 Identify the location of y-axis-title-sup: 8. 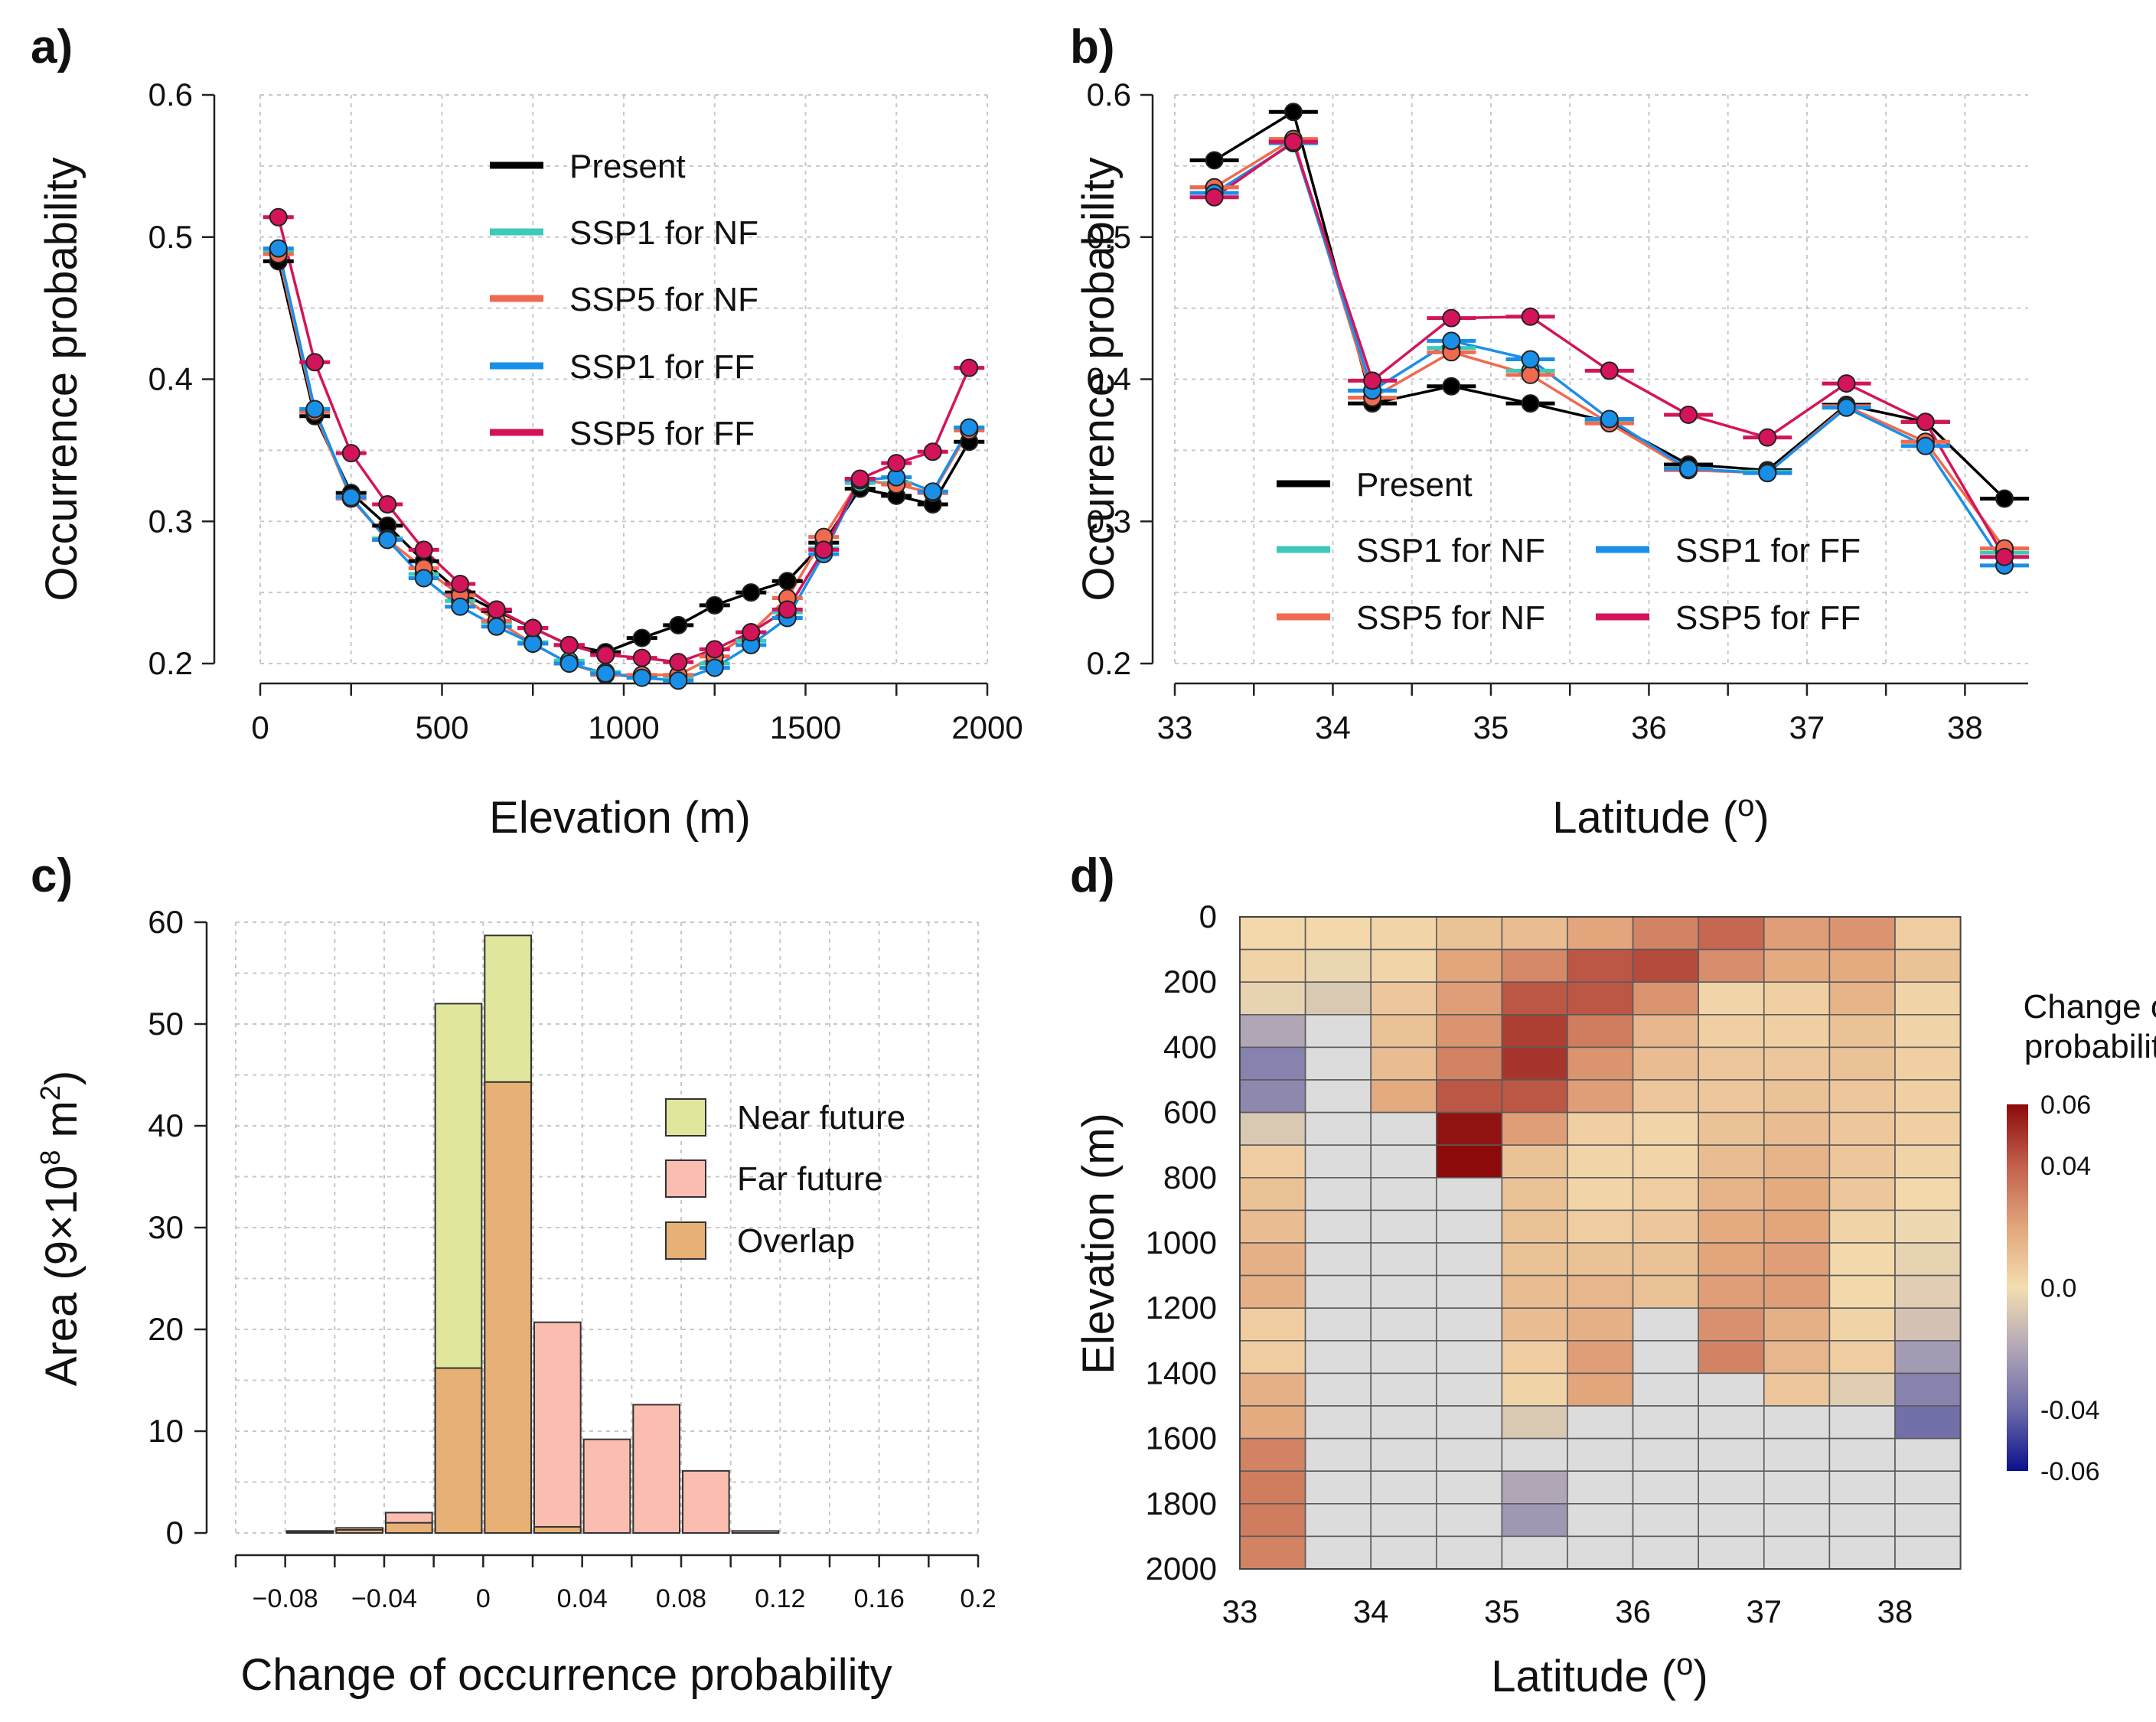
(50, 1158).